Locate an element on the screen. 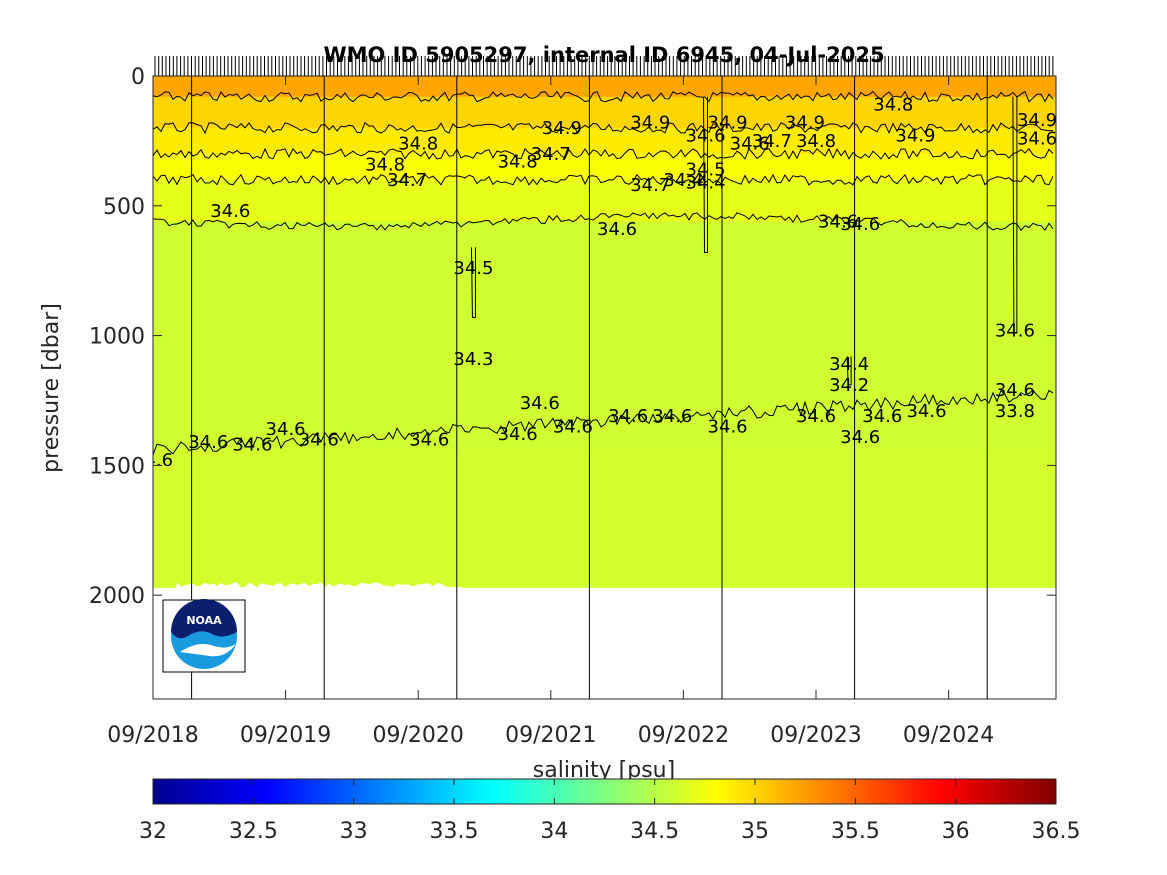  y-tick-label: 2000 is located at coordinates (117, 596).